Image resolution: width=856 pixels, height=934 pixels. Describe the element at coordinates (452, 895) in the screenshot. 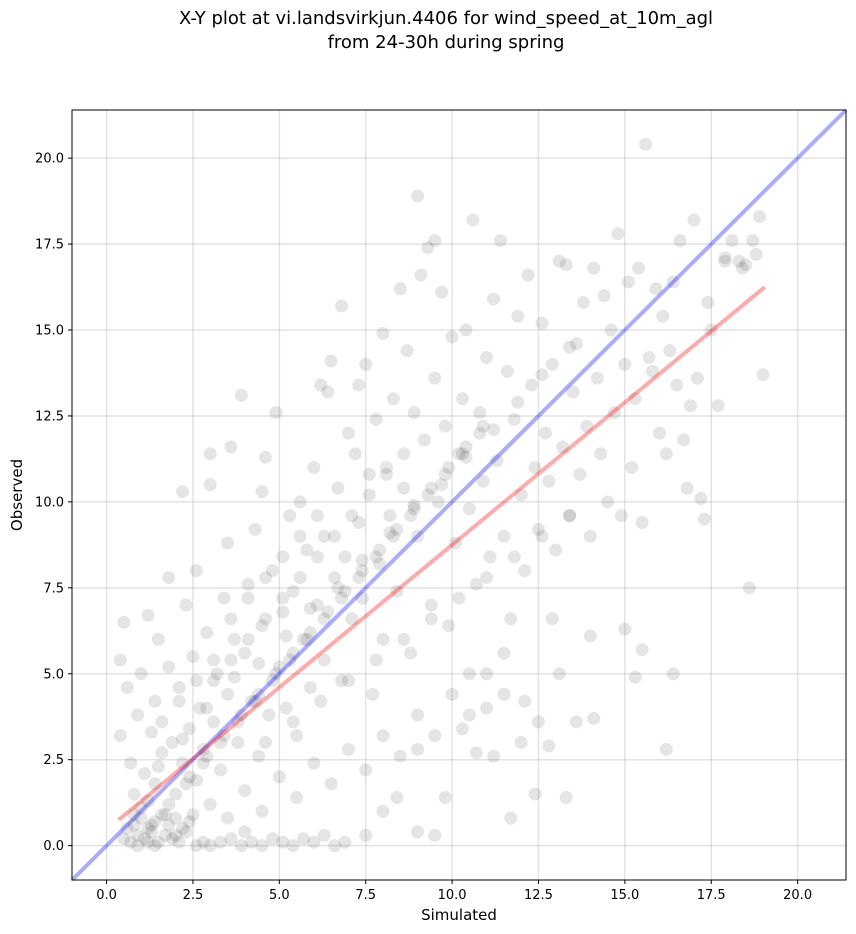

I see `x-tick-label: 10.0` at that location.